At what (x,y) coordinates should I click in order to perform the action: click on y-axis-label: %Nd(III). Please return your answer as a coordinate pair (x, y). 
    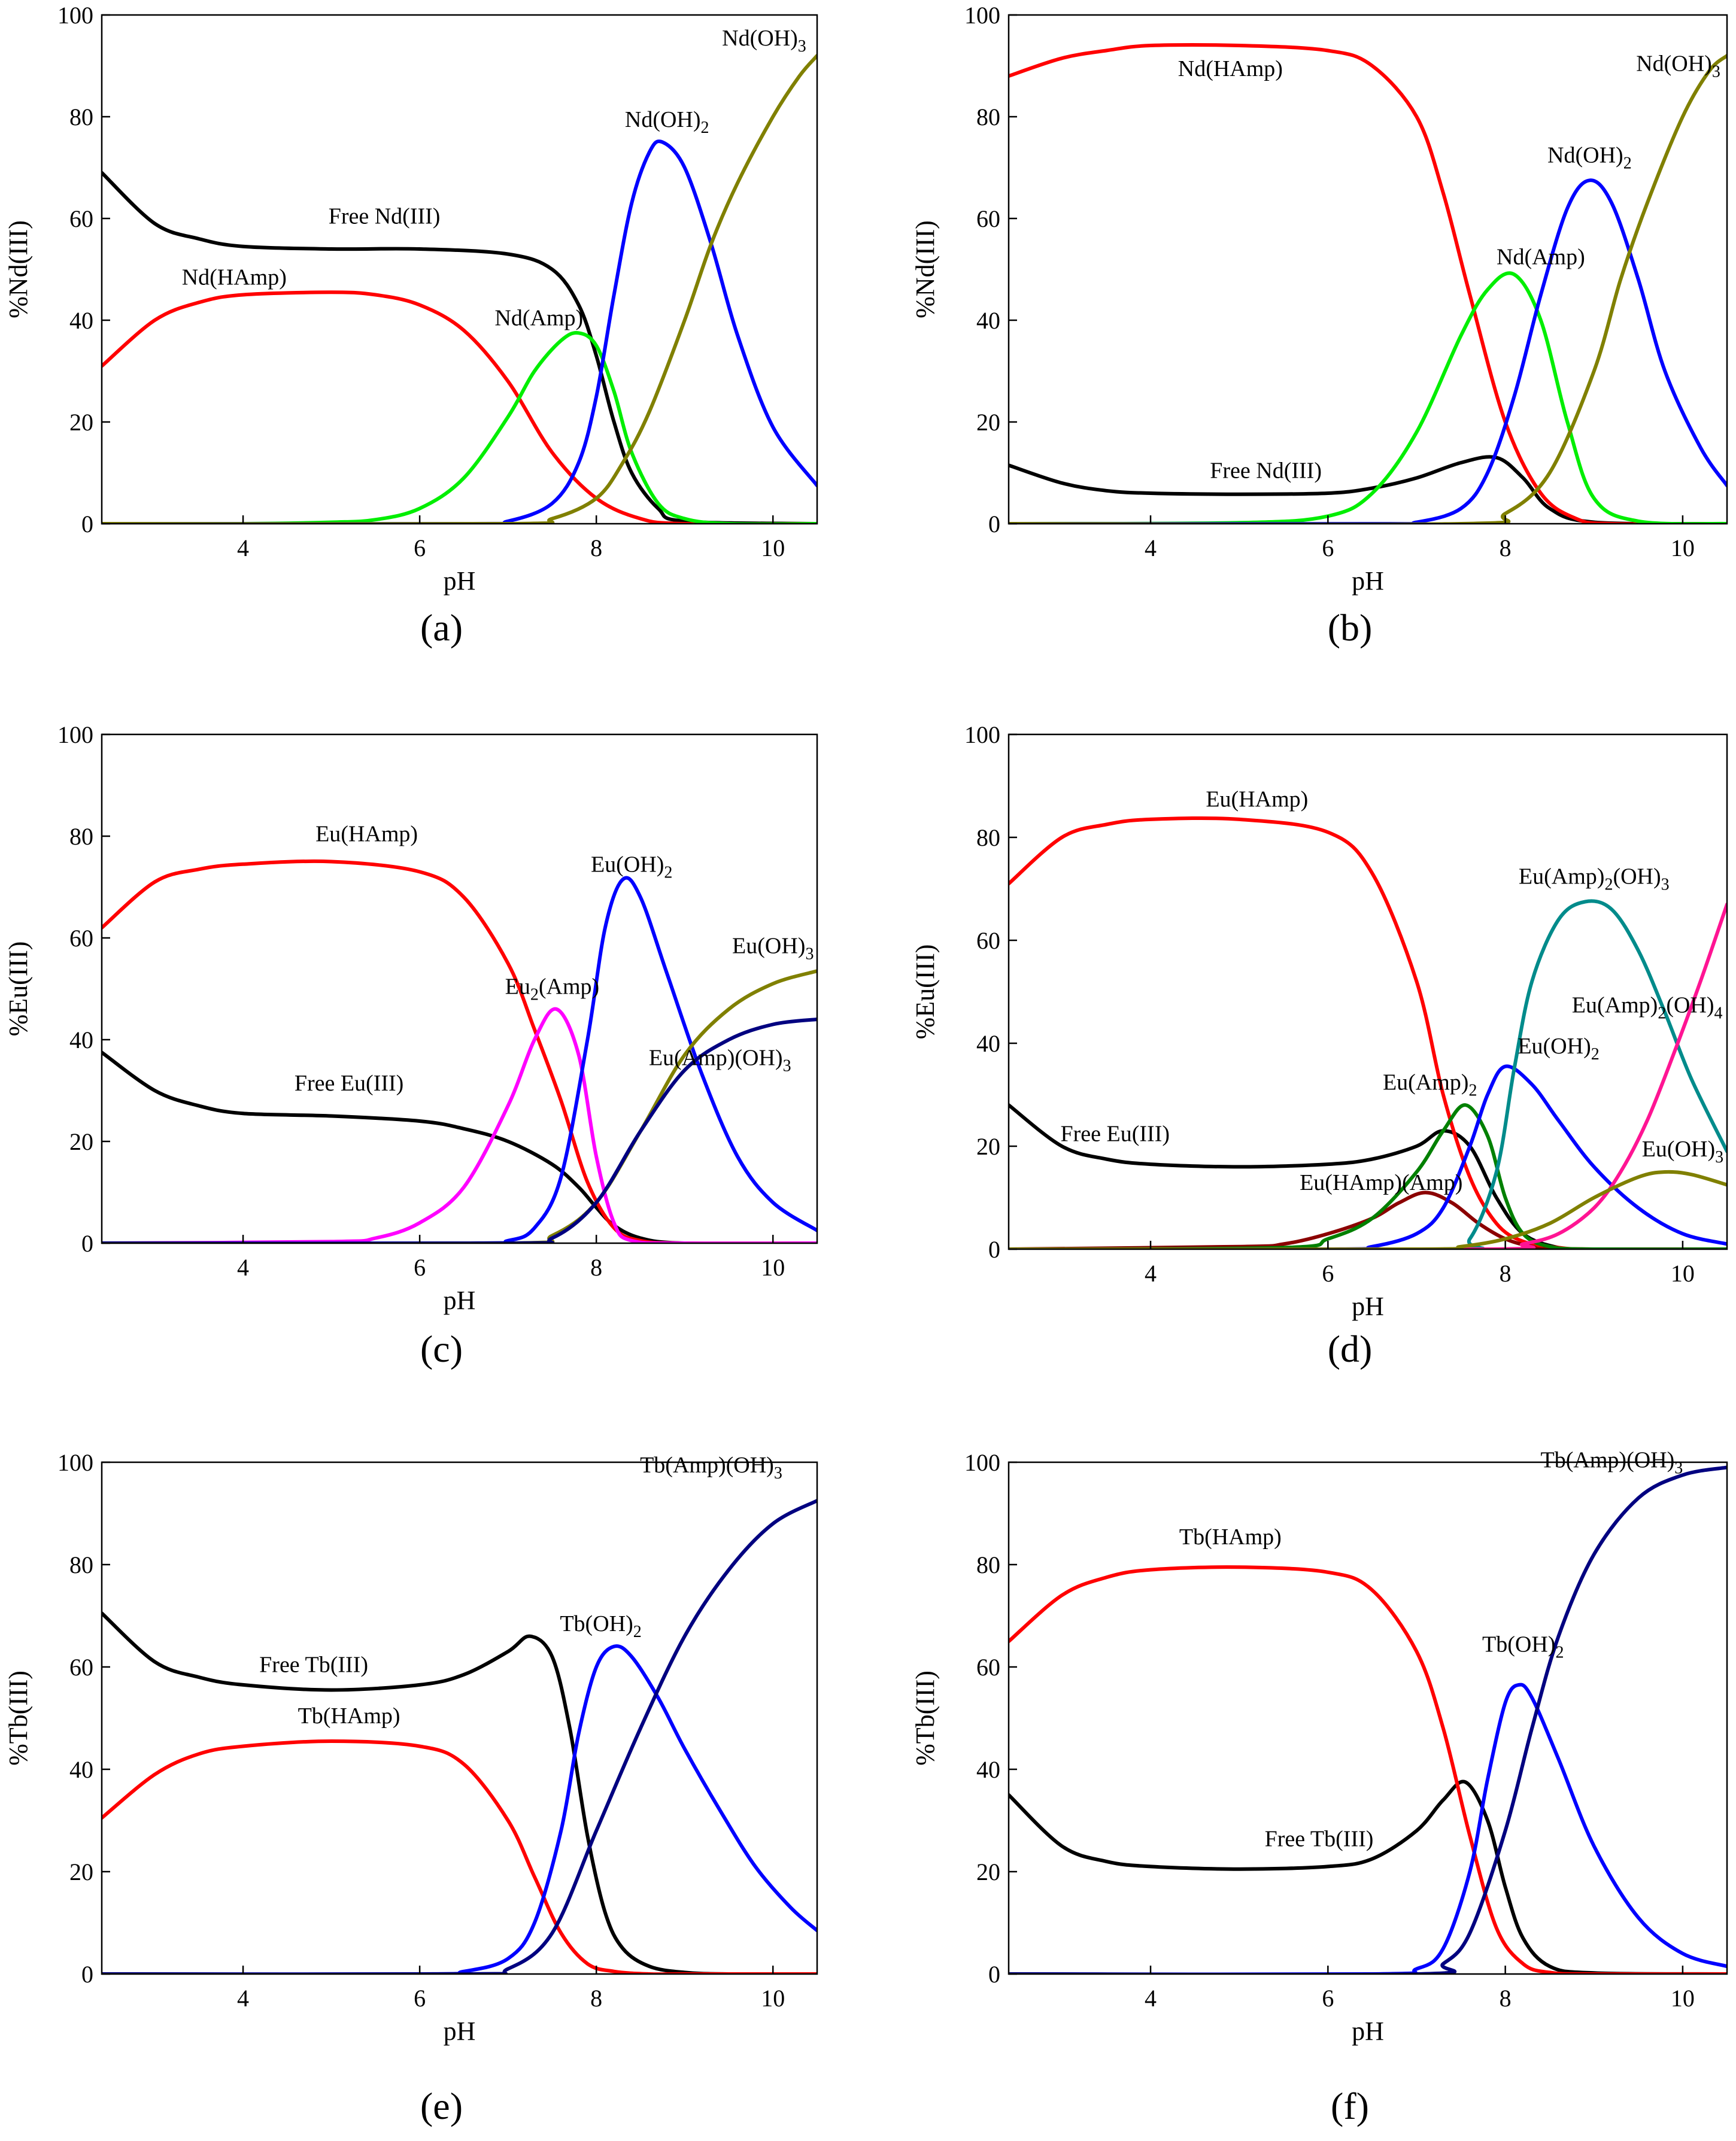
    Looking at the image, I should click on (926, 269).